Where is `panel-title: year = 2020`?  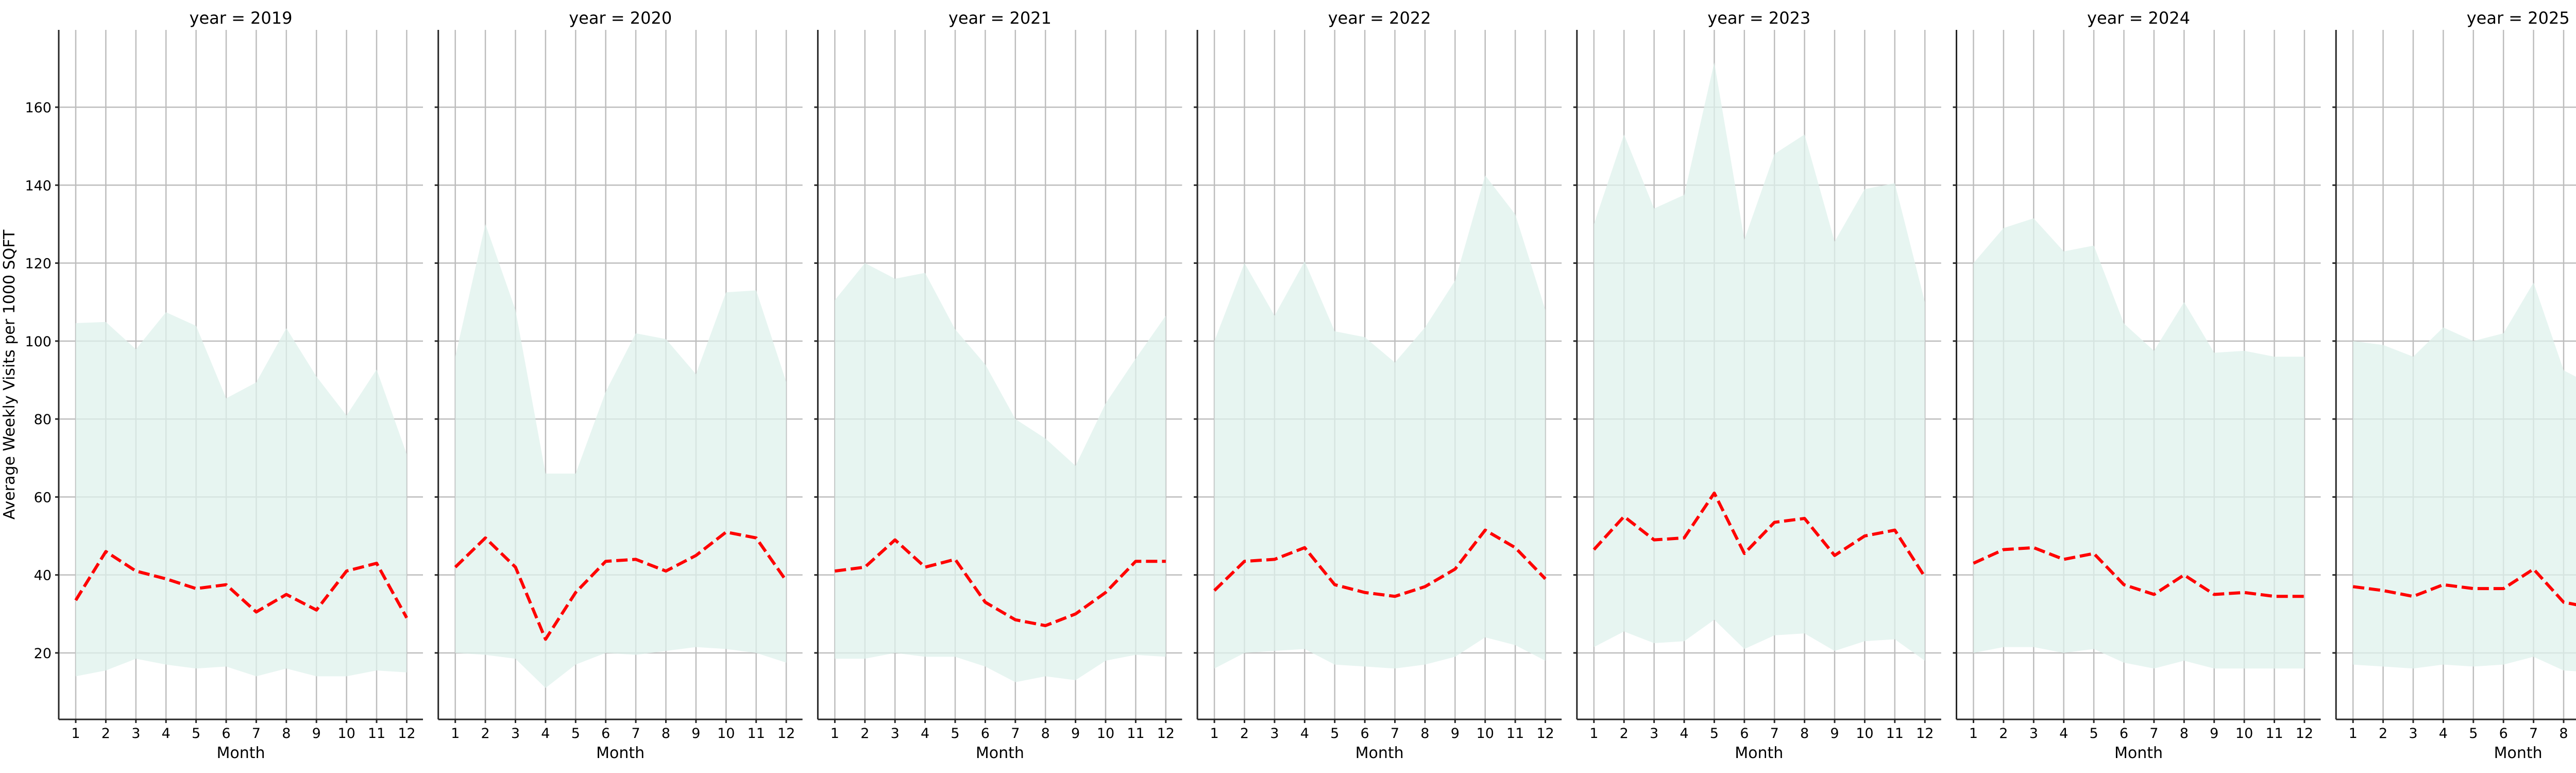 panel-title: year = 2020 is located at coordinates (620, 18).